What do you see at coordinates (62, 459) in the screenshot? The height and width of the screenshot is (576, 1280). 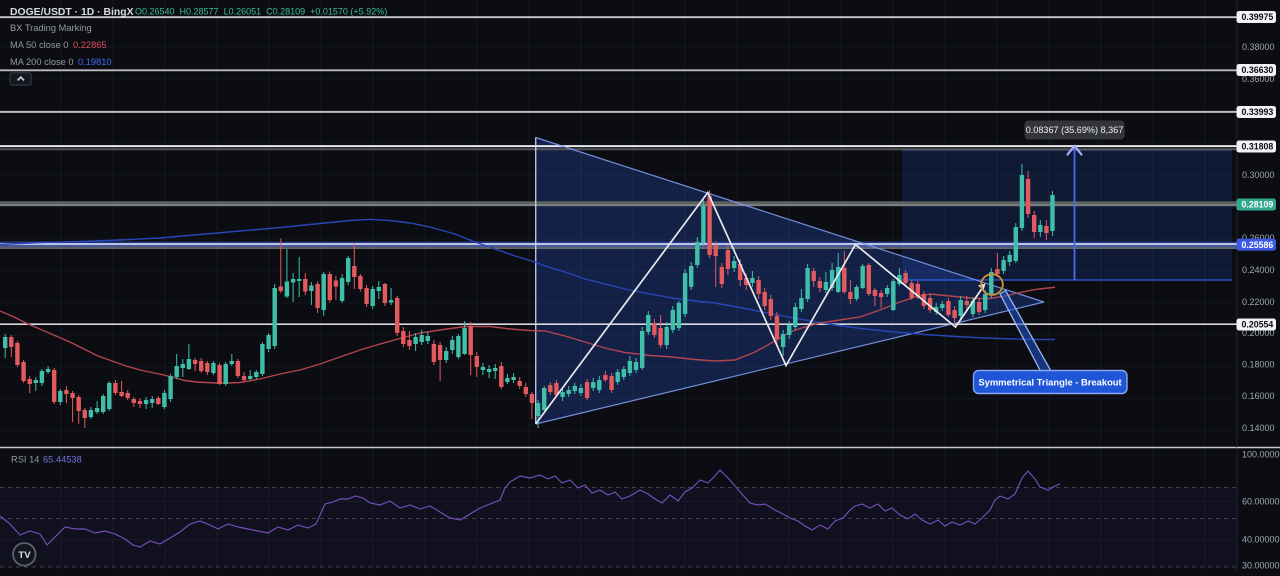 I see `svg-text: 65.44538` at bounding box center [62, 459].